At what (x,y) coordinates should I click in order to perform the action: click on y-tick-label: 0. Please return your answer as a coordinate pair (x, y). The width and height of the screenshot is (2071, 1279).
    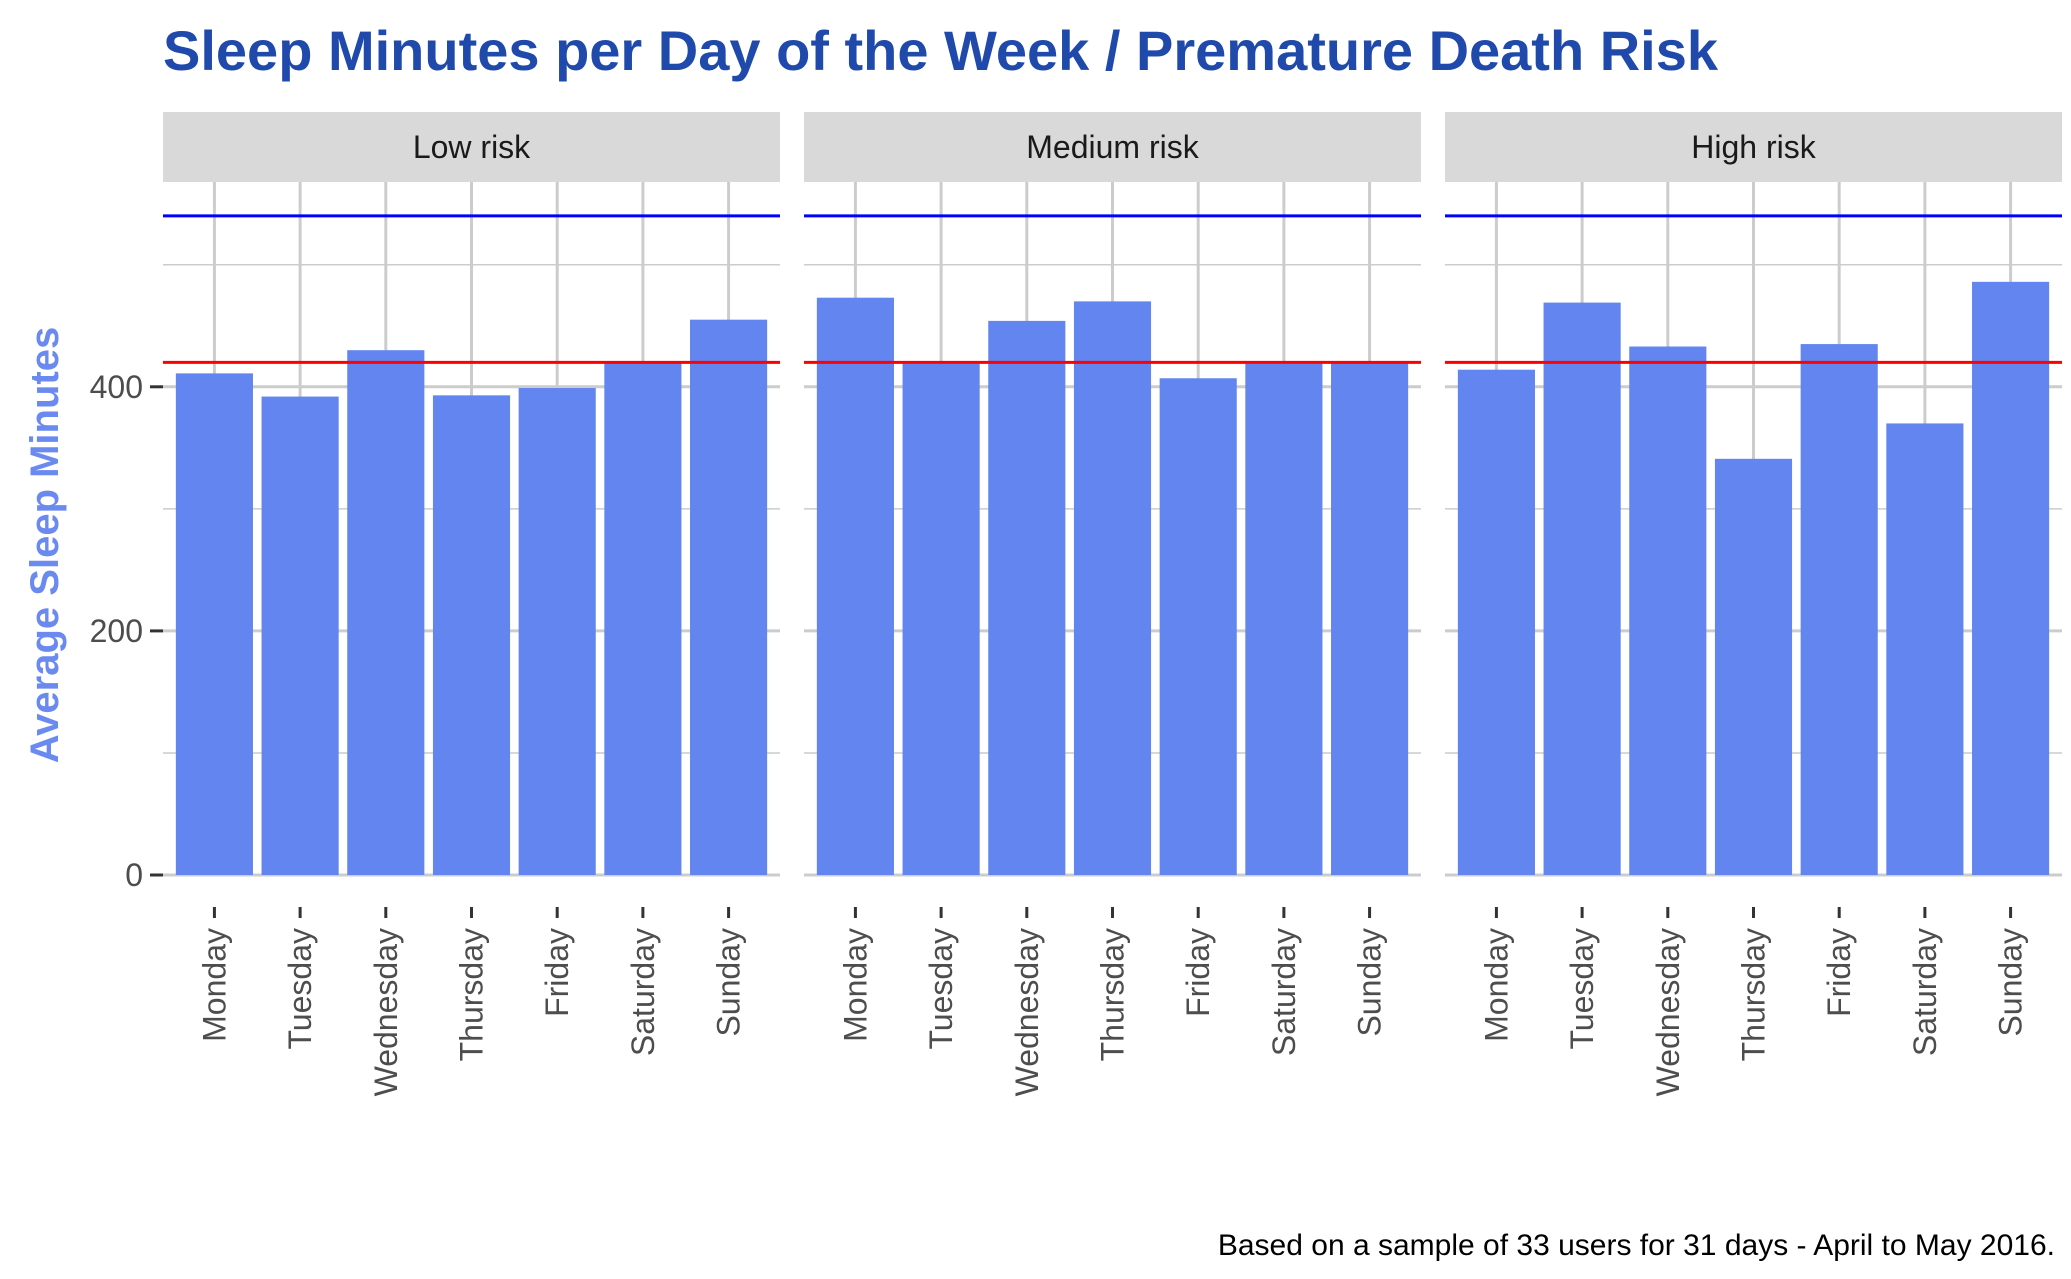
    Looking at the image, I should click on (134, 875).